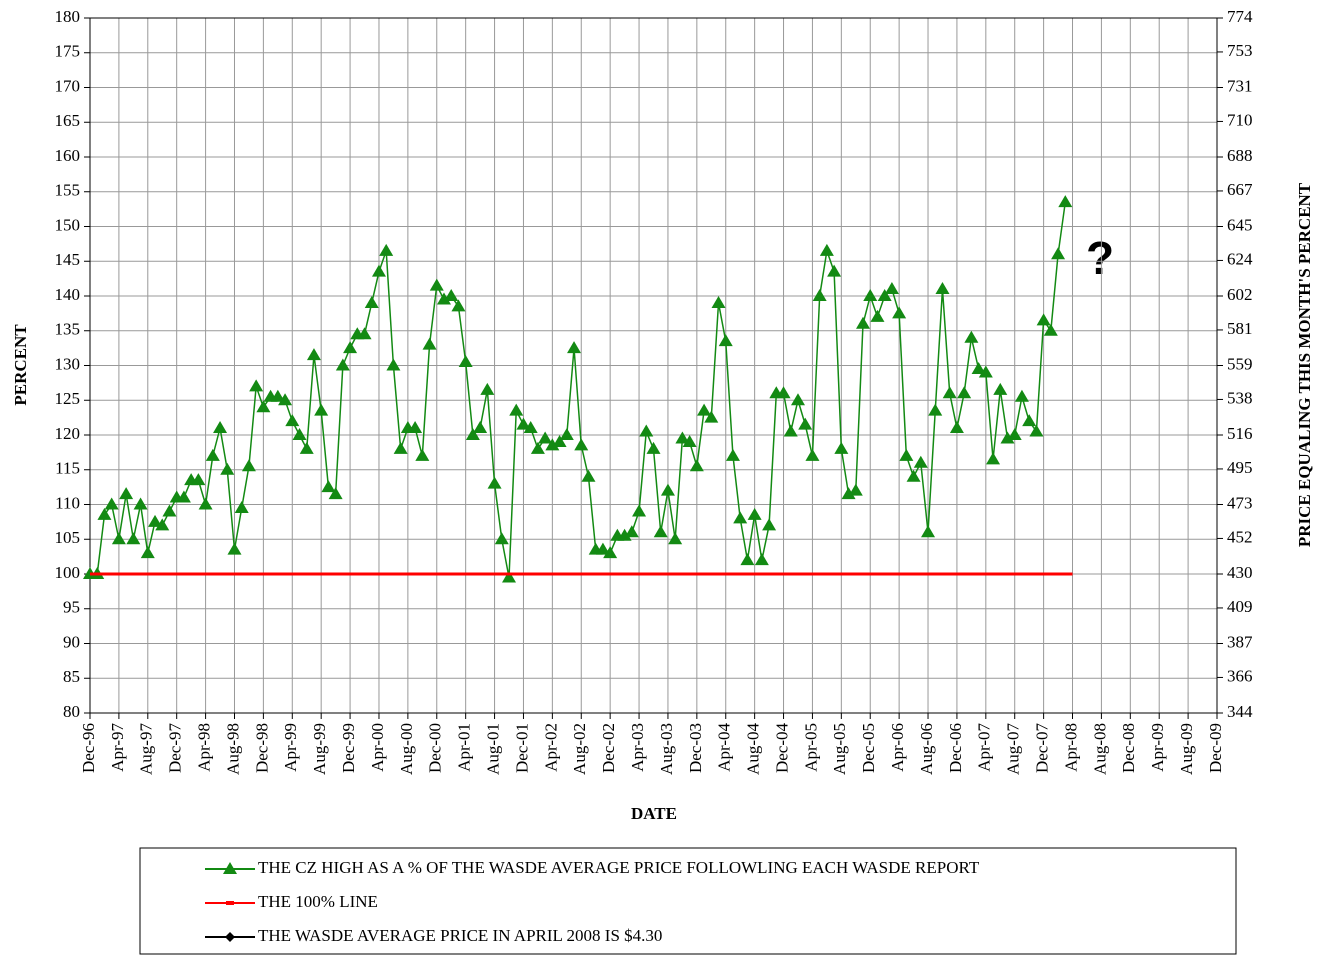 The width and height of the screenshot is (1324, 955). Describe the element at coordinates (146, 749) in the screenshot. I see `x-tick-label: Aug-97` at that location.